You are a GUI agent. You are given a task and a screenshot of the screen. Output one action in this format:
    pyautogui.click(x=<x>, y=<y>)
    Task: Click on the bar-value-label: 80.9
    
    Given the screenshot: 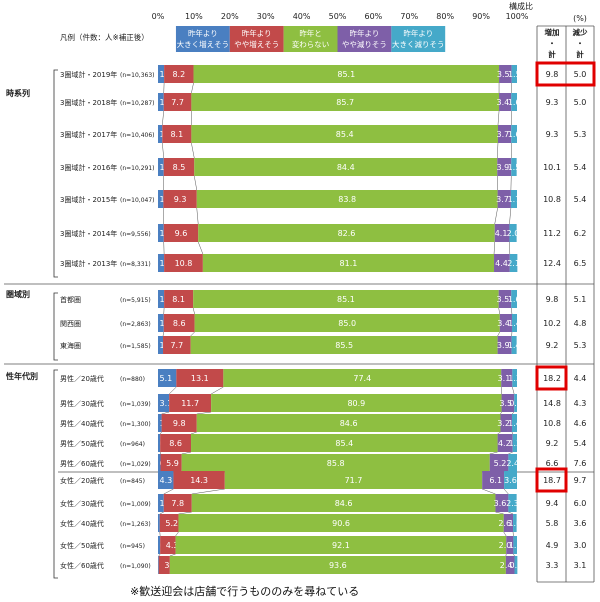 What is the action you would take?
    pyautogui.click(x=356, y=403)
    